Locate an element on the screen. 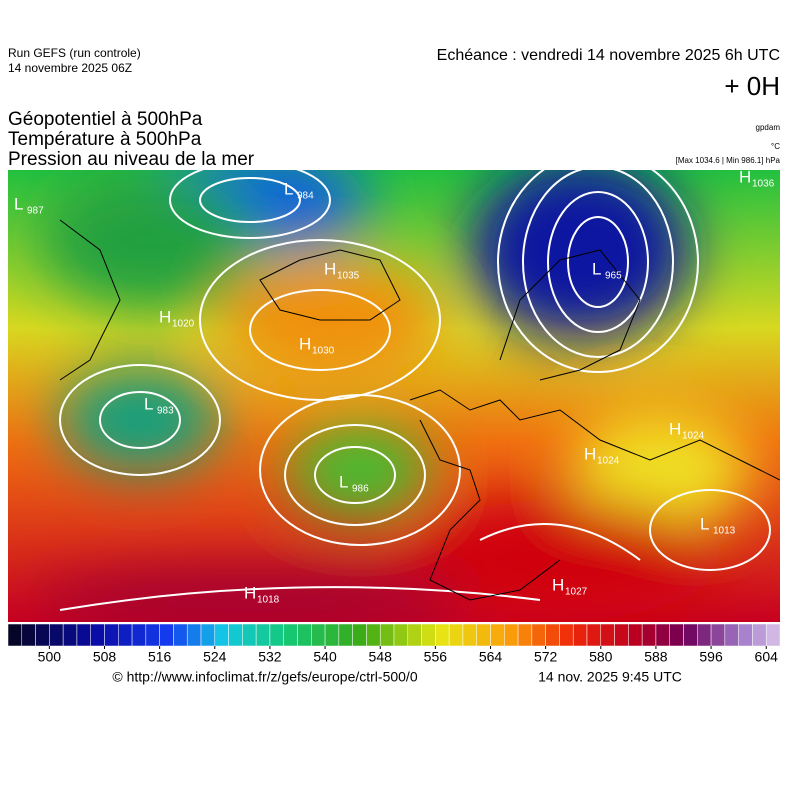 This screenshot has height=794, width=788. center-value: 1027 is located at coordinates (576, 592).